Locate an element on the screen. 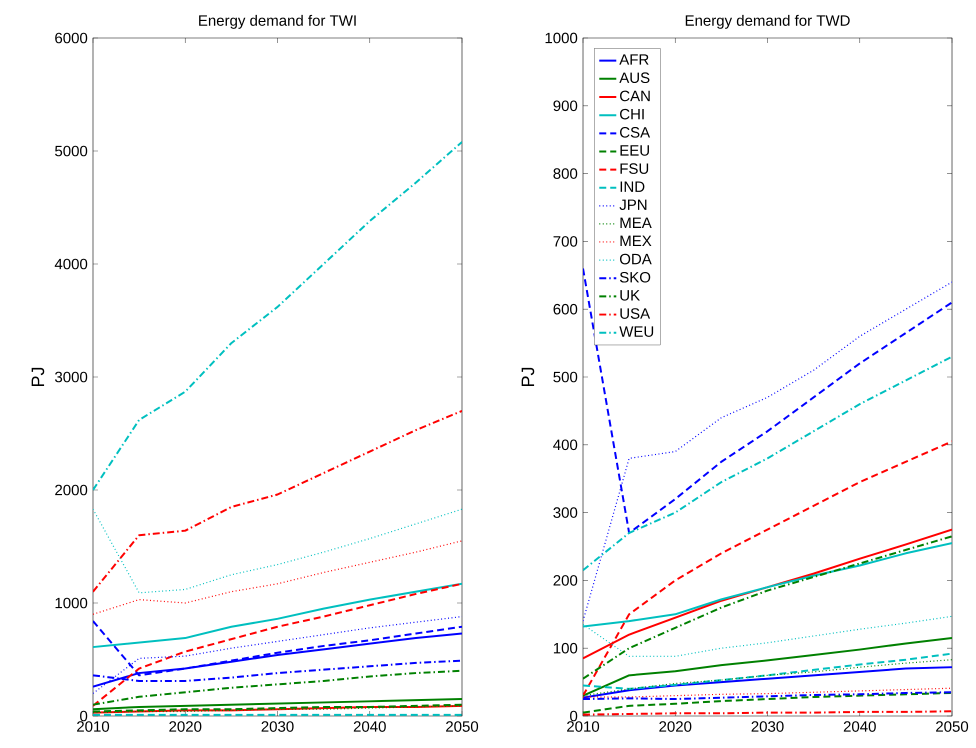  legend-label: MEA is located at coordinates (636, 223).